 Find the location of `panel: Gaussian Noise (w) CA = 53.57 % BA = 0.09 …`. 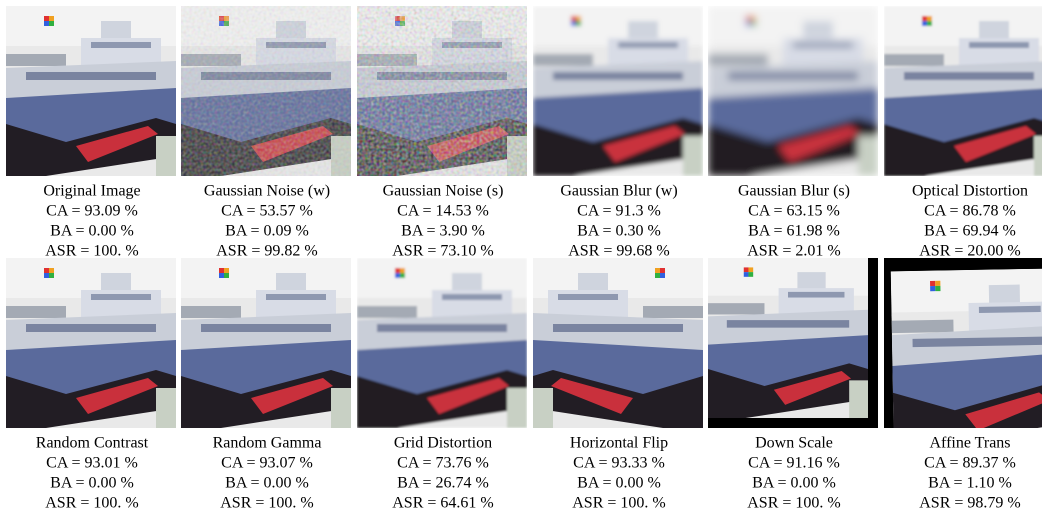

panel: Gaussian Noise (w) CA = 53.57 % BA = 0.09 … is located at coordinates (266, 133).